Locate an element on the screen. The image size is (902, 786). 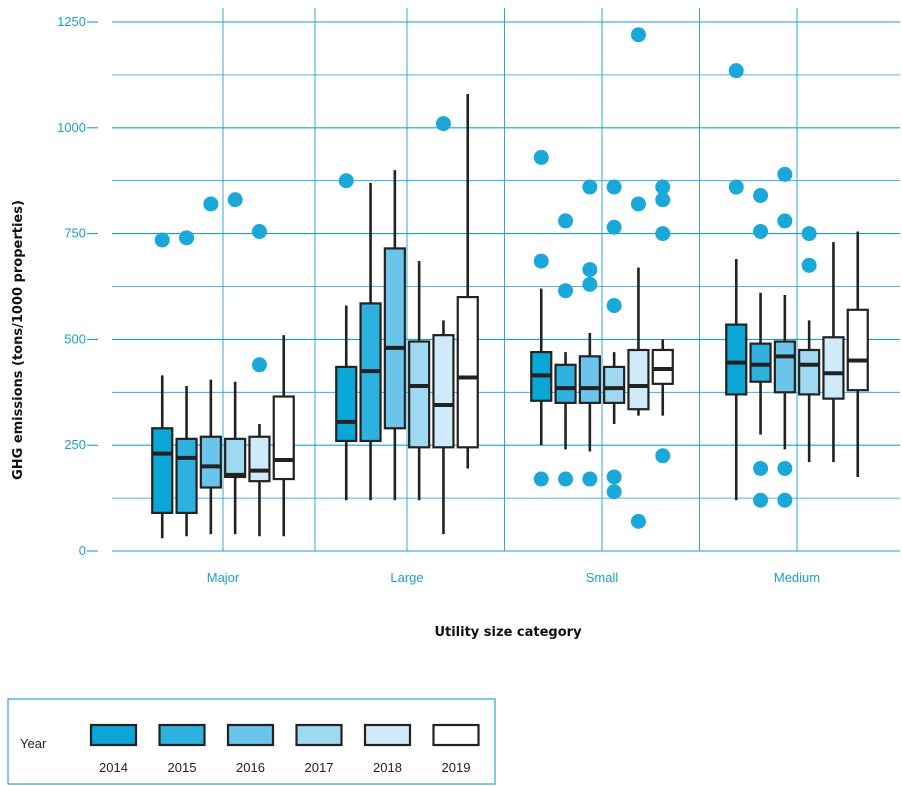
legend-label: 2019 is located at coordinates (456, 767).